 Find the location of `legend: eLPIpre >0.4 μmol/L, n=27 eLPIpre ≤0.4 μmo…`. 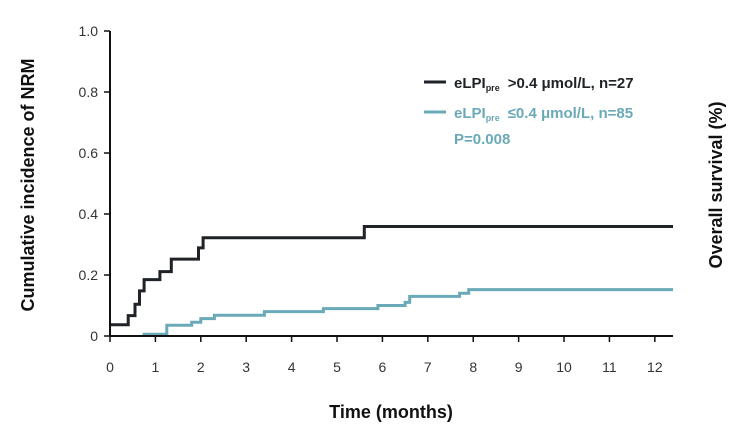

legend: eLPIpre >0.4 μmol/L, n=27 eLPIpre ≤0.4 μmo… is located at coordinates (529, 111).